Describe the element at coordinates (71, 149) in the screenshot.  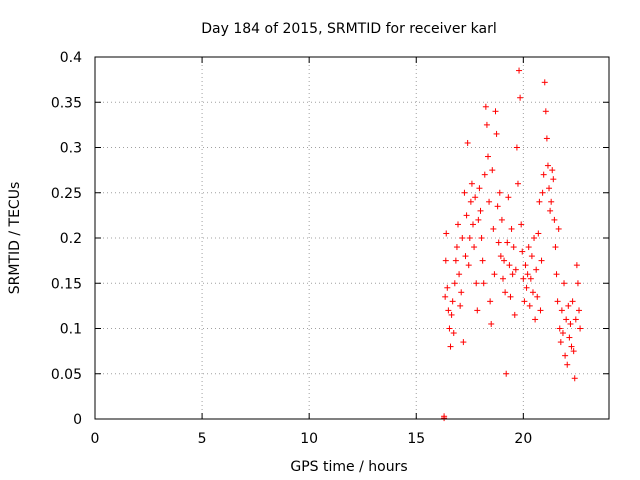
I see `y-tick-label: 0.3` at that location.